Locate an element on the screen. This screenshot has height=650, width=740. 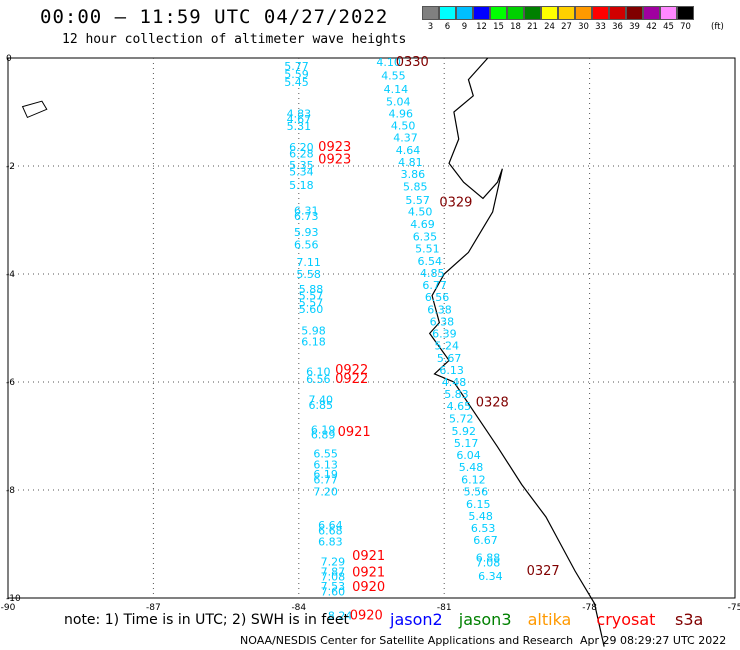
color-scale-labels: 3 6 9 12 15 18 21 24 27 30 33 36 39 42 45 70 is located at coordinates (558, 27).